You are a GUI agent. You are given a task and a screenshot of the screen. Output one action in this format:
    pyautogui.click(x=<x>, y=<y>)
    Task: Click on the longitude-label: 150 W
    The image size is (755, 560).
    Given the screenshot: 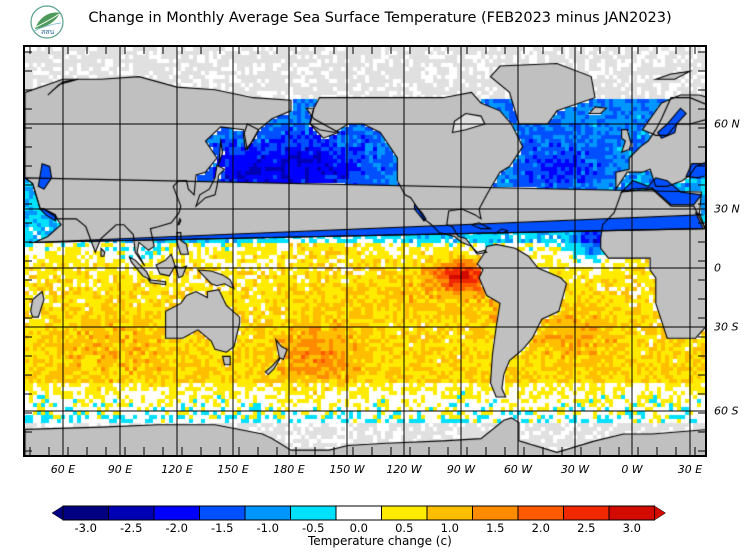 What is the action you would take?
    pyautogui.click(x=347, y=469)
    